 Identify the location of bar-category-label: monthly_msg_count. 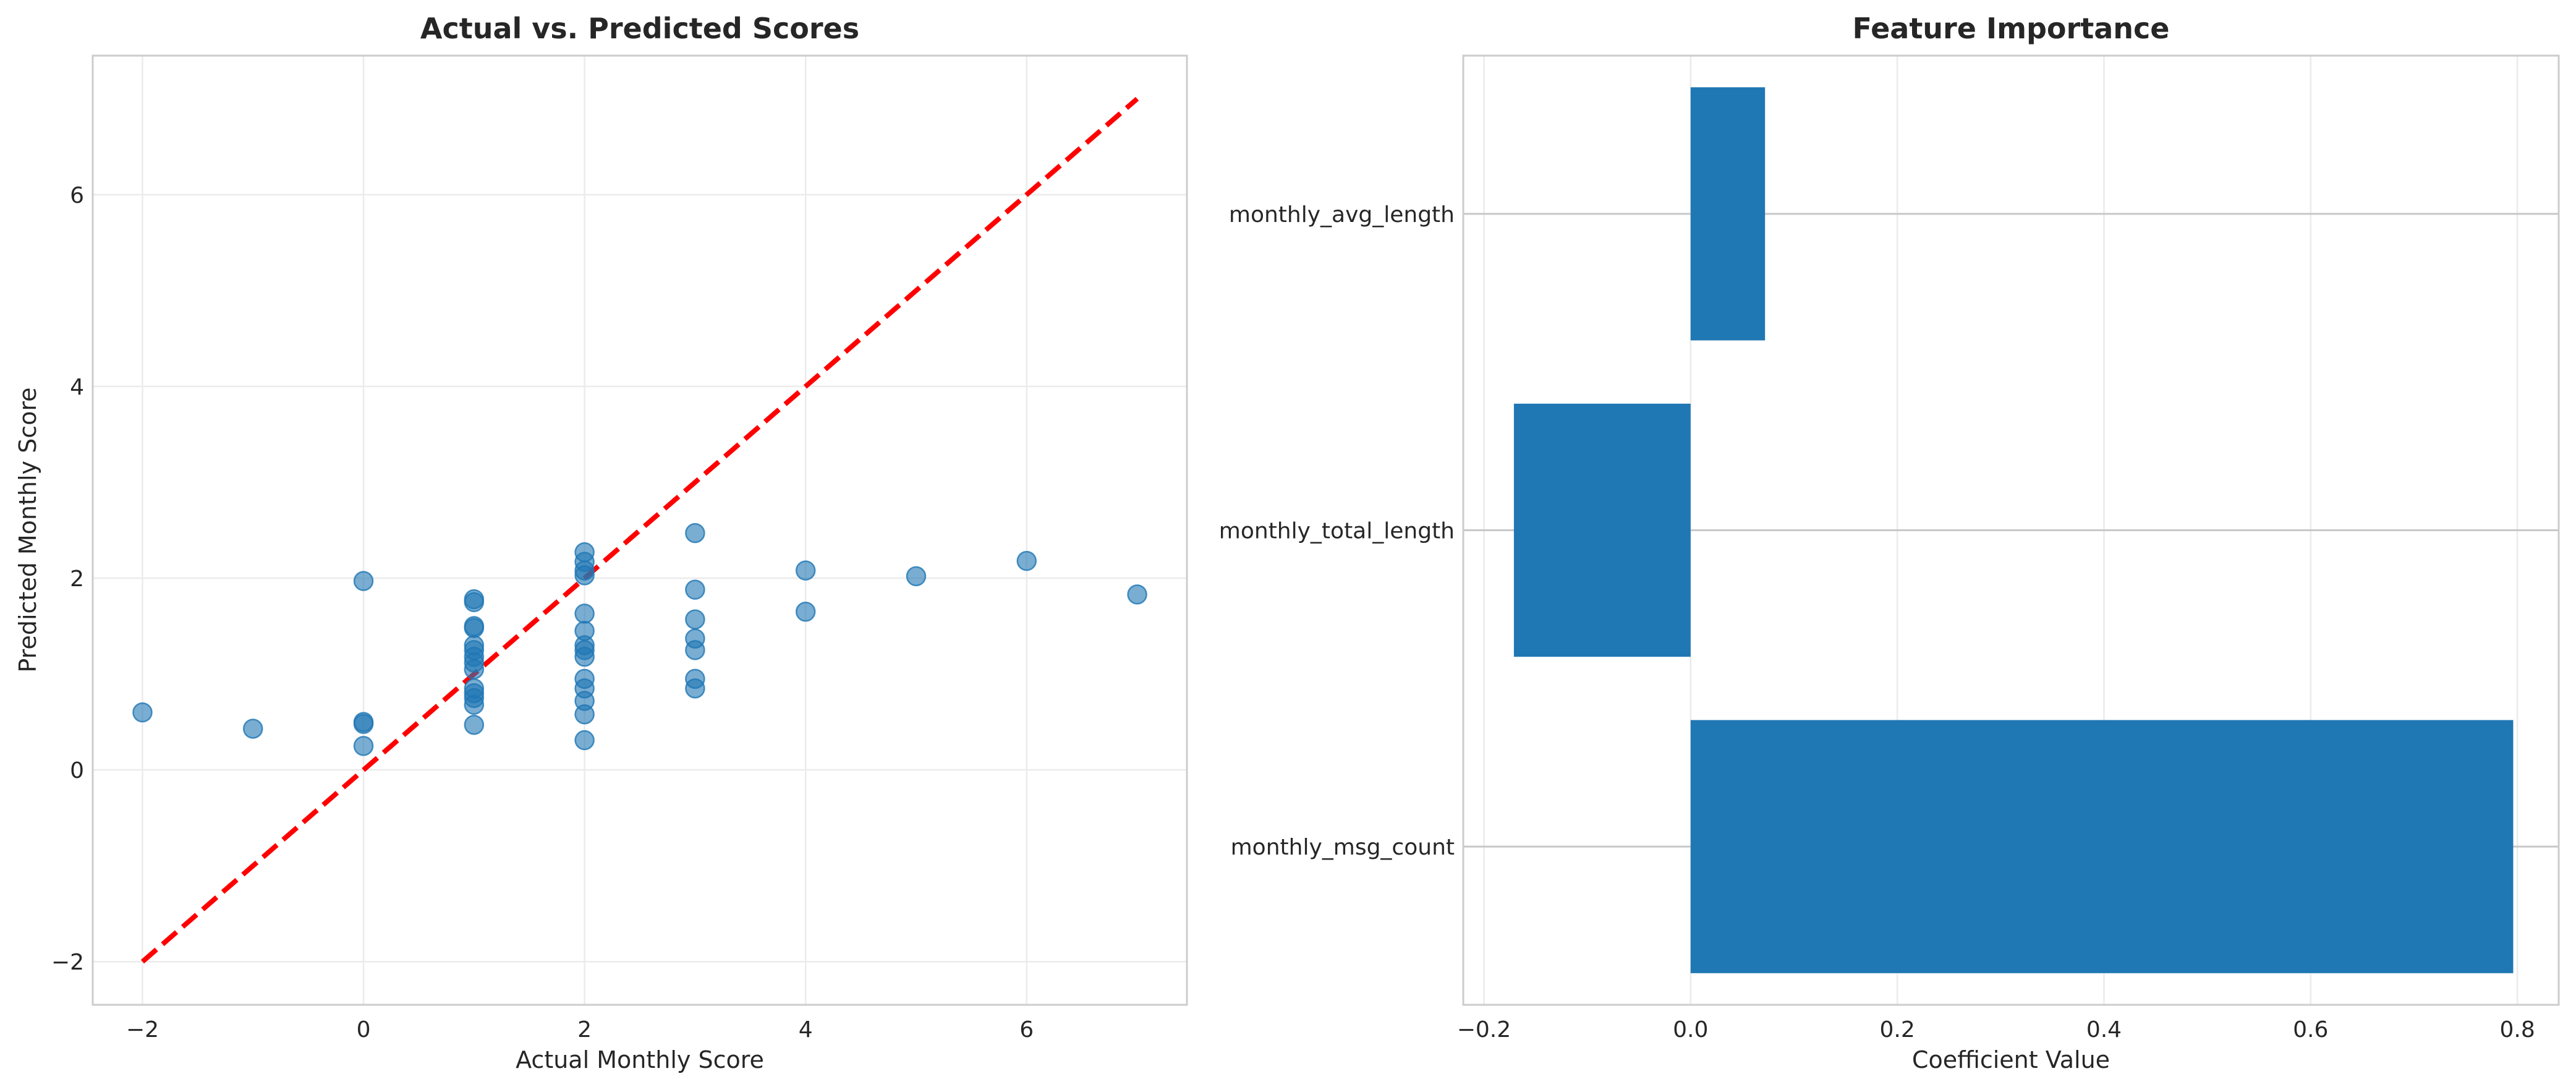
(1343, 847).